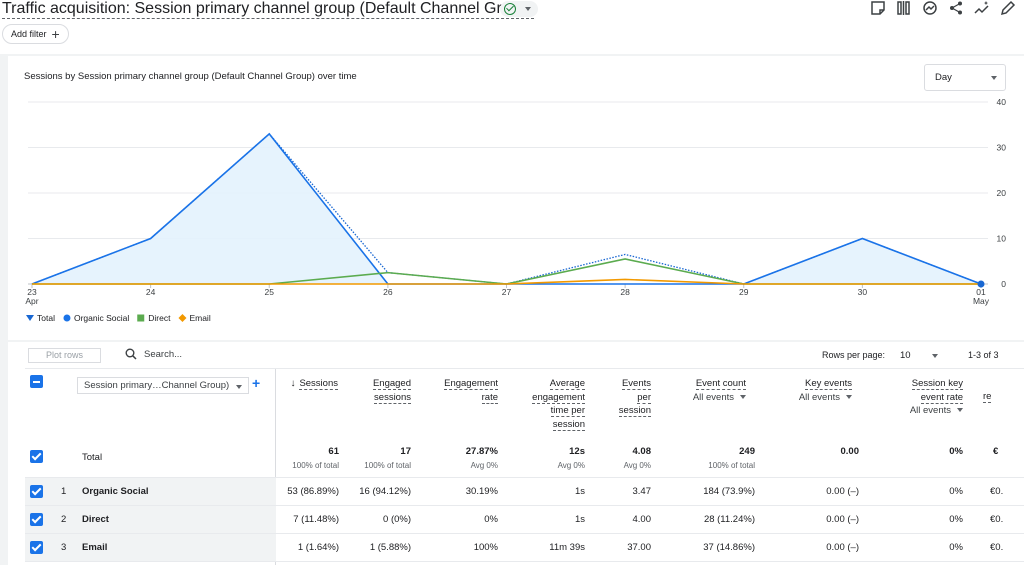 The height and width of the screenshot is (565, 1024). What do you see at coordinates (101, 318) in the screenshot?
I see `legend-organic-social: Organic Social` at bounding box center [101, 318].